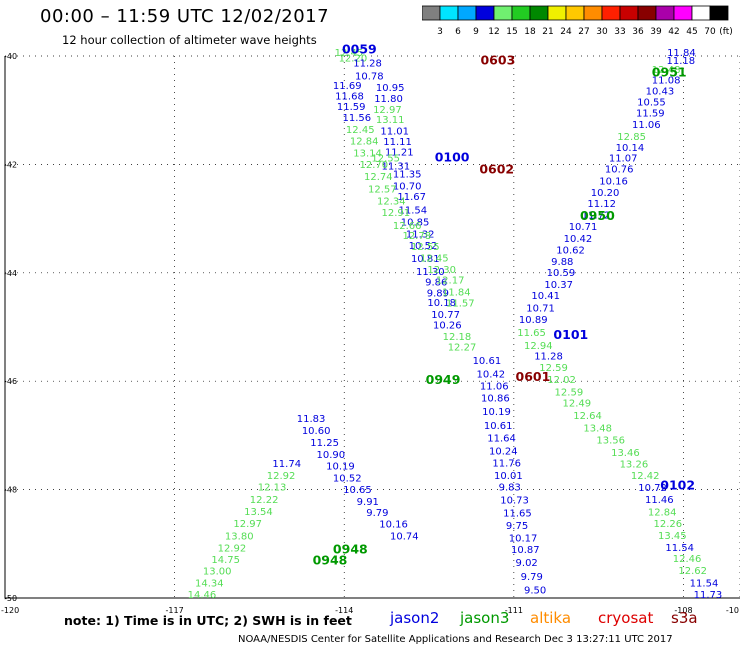 The height and width of the screenshot is (650, 740). What do you see at coordinates (351, 107) in the screenshot?
I see `data-point: 11.59` at bounding box center [351, 107].